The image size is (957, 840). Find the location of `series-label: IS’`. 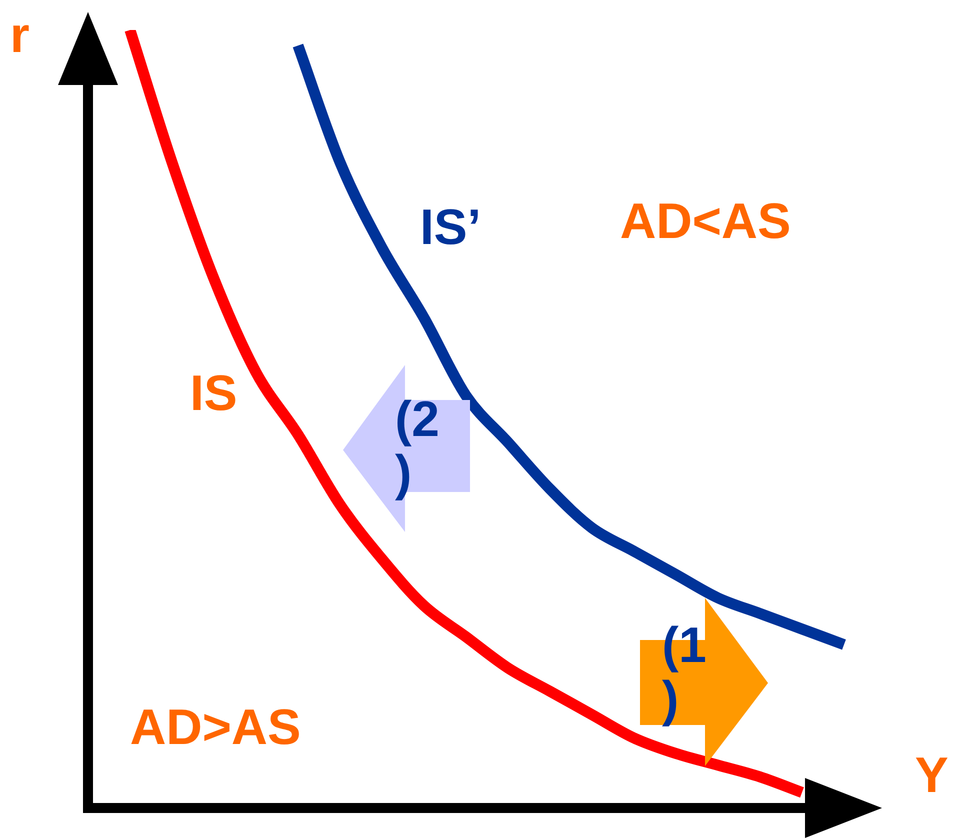

series-label: IS’ is located at coordinates (451, 227).